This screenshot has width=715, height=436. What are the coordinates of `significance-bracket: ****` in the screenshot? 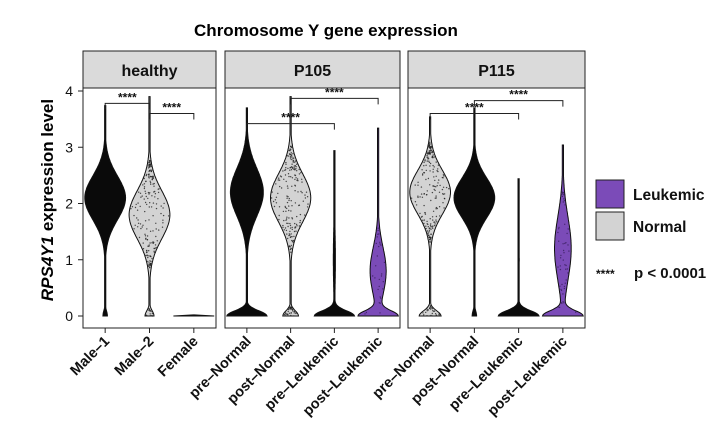 It's located at (290, 120).